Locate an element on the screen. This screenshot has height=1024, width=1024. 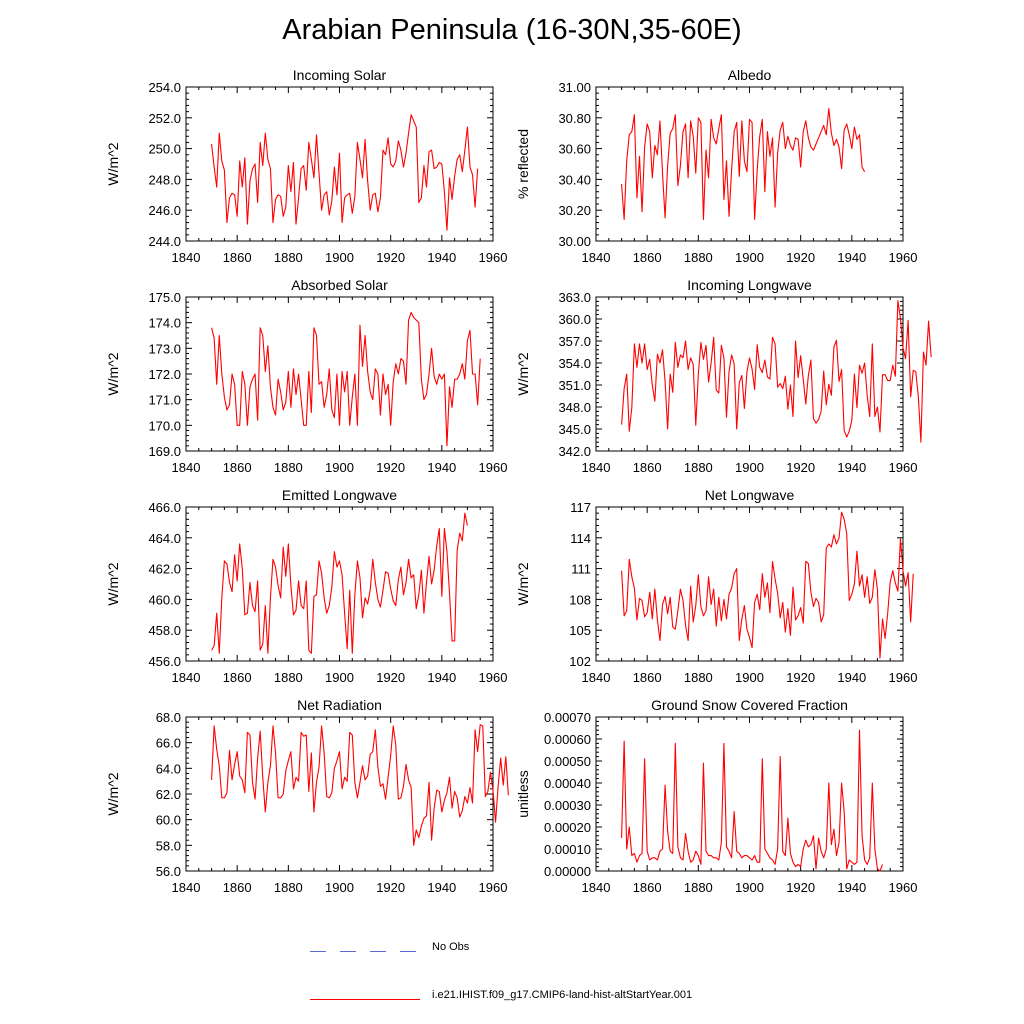
y-tick-label: 56.0 is located at coordinates (168, 871).